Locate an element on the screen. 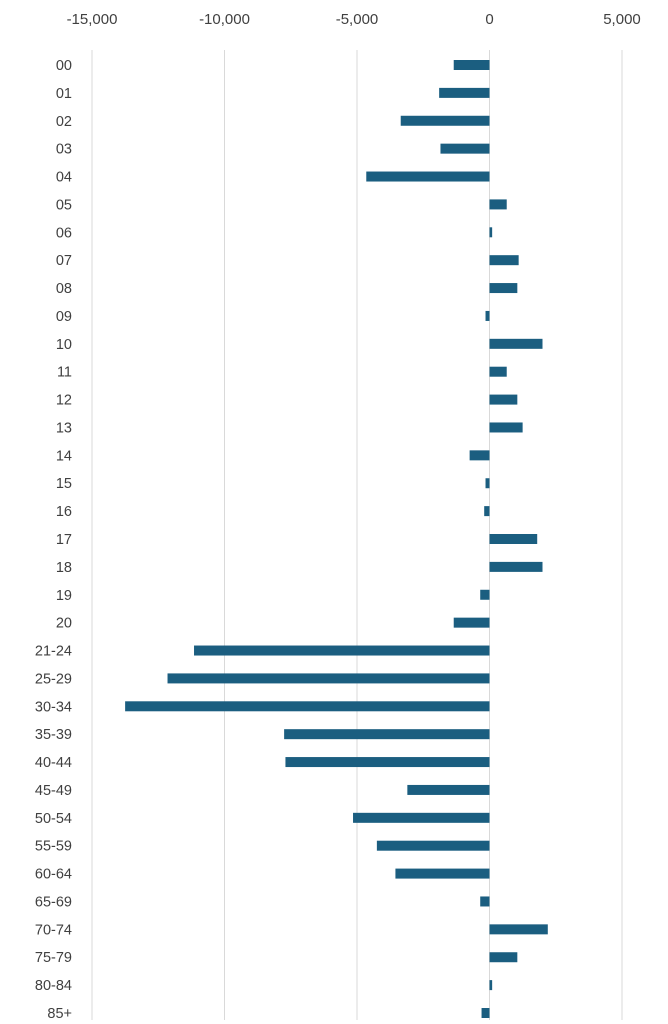  category-label: 75-79 is located at coordinates (53, 958).